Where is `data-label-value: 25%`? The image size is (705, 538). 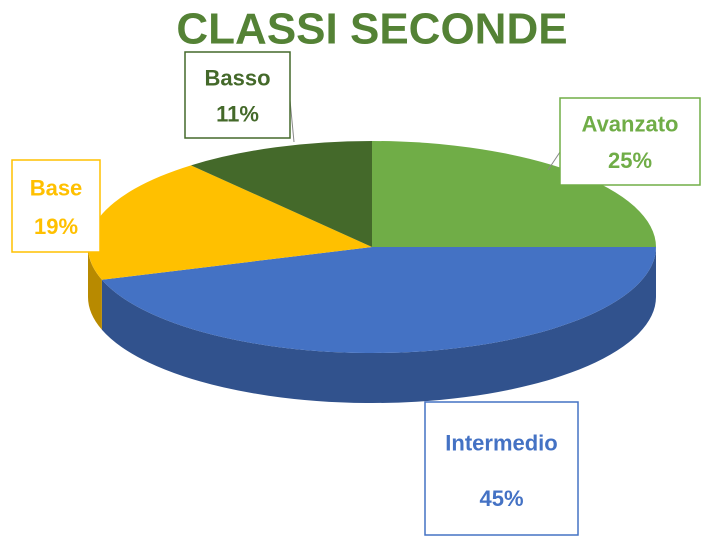 data-label-value: 25% is located at coordinates (630, 160).